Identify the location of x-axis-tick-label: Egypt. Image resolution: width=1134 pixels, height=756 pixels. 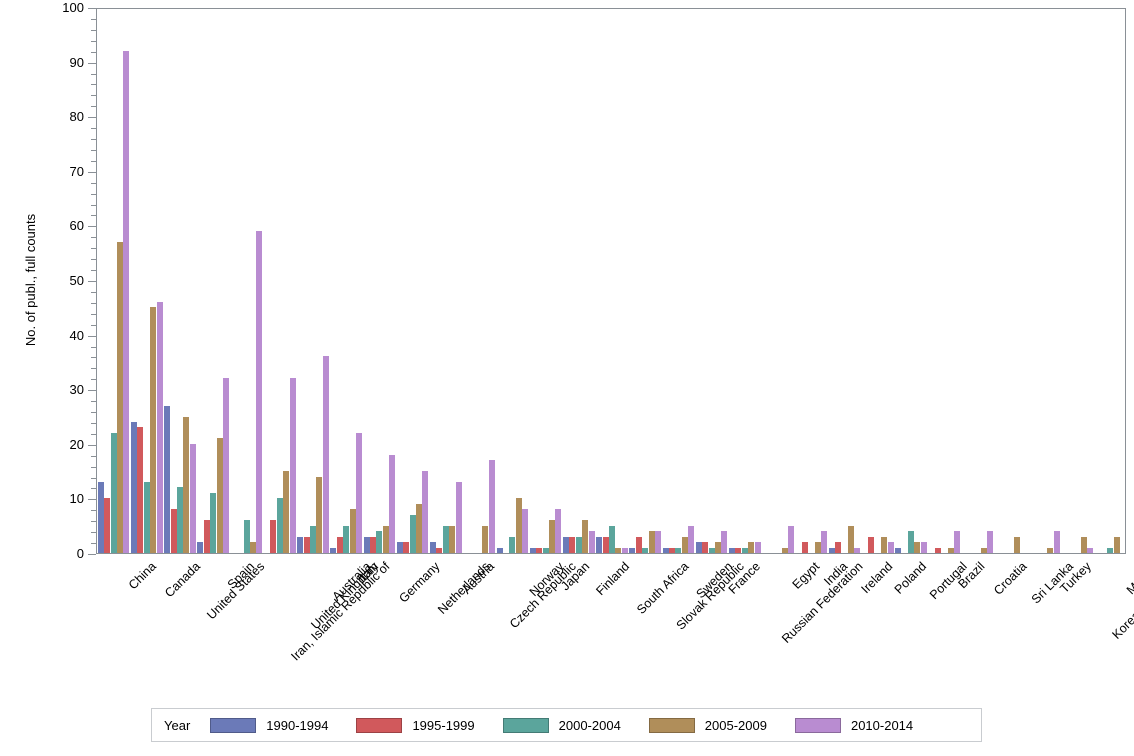
(806, 575).